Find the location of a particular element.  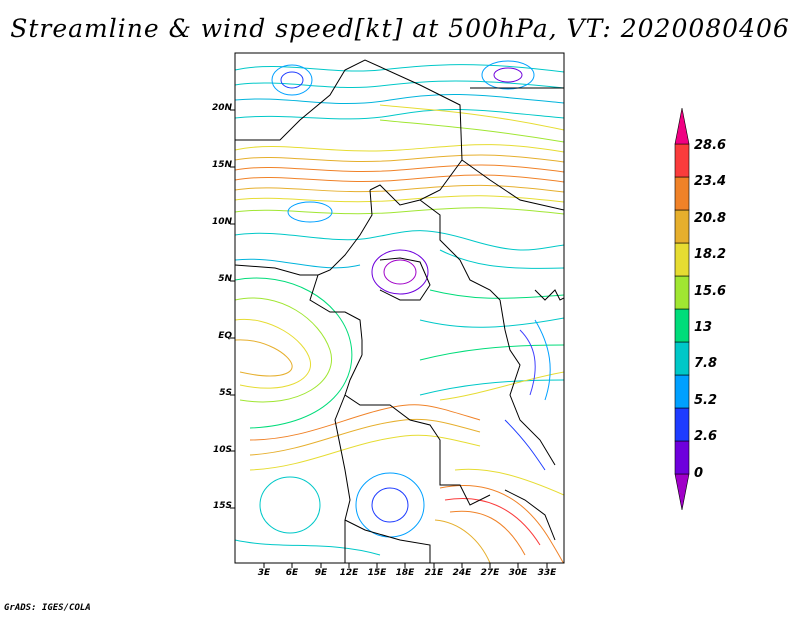

lat-label-15s: 15S is located at coordinates (222, 506).